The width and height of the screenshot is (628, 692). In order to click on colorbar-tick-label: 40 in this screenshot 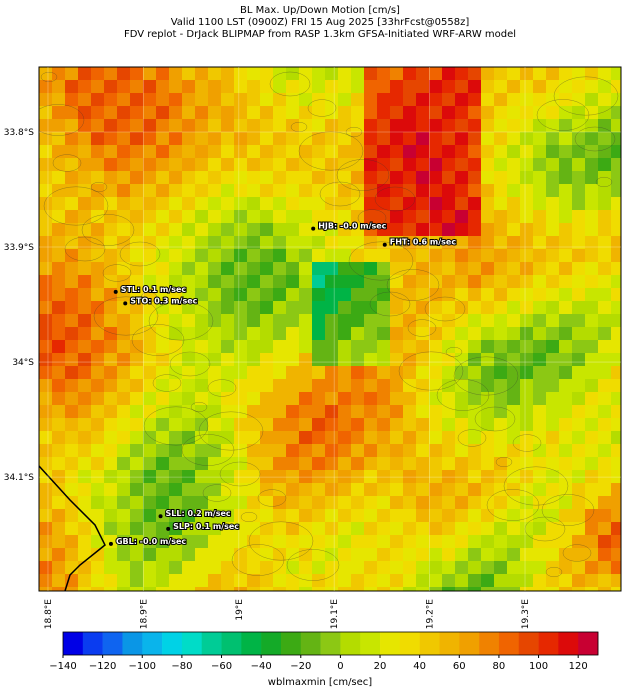, I will do `click(419, 666)`.